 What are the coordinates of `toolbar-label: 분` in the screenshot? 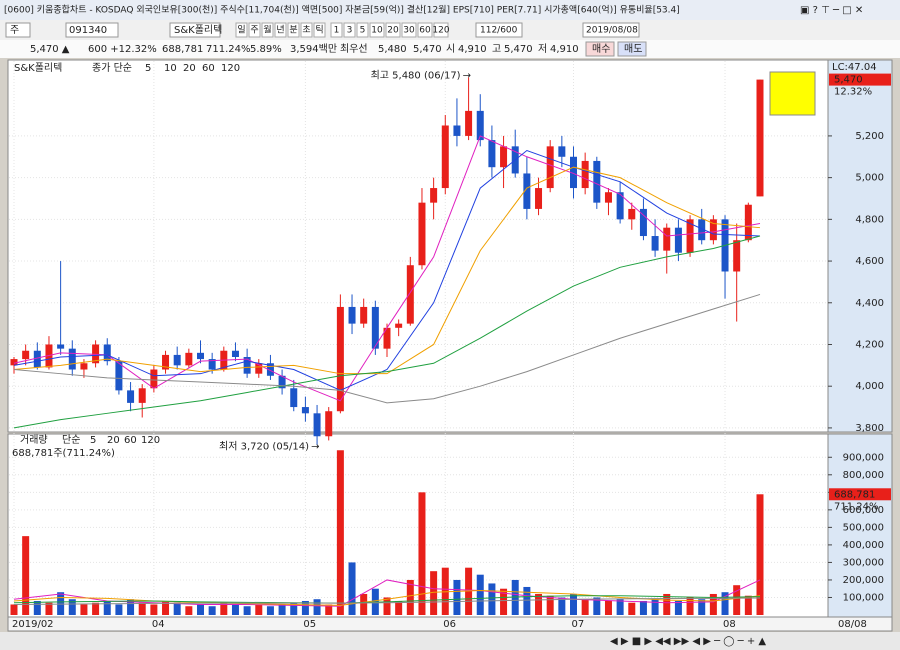 It's located at (293, 30).